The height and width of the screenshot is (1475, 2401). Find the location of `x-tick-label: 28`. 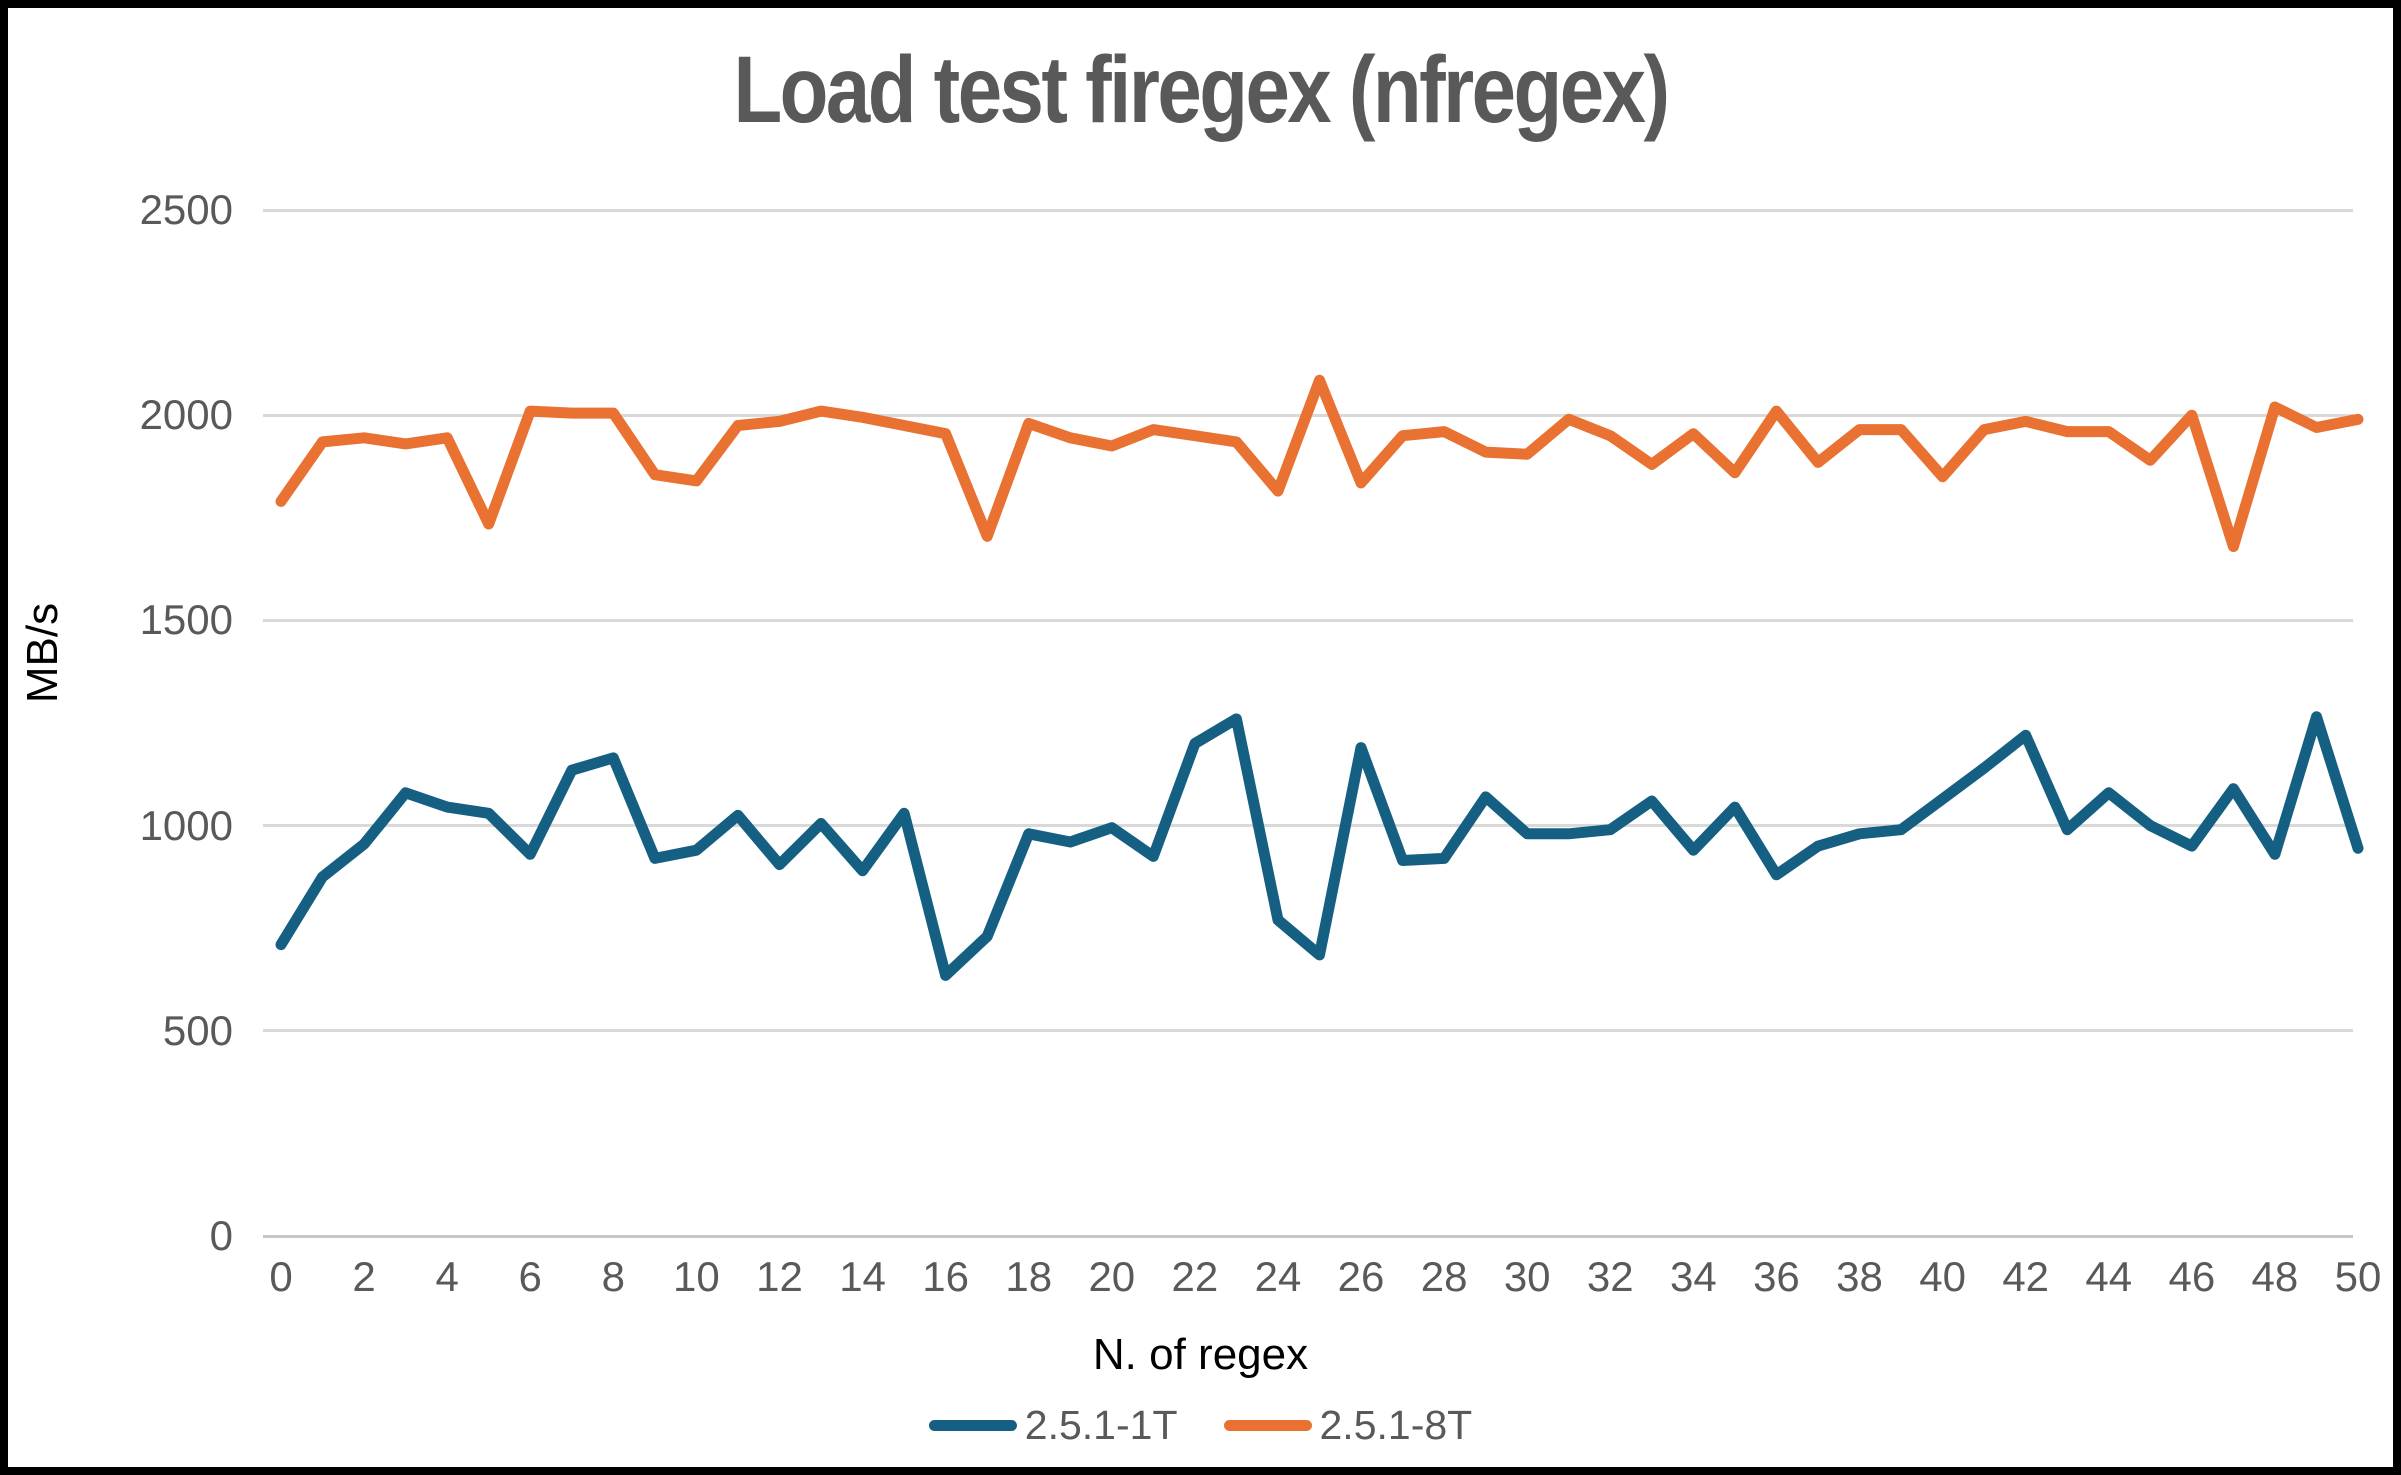

x-tick-label: 28 is located at coordinates (1444, 1276).